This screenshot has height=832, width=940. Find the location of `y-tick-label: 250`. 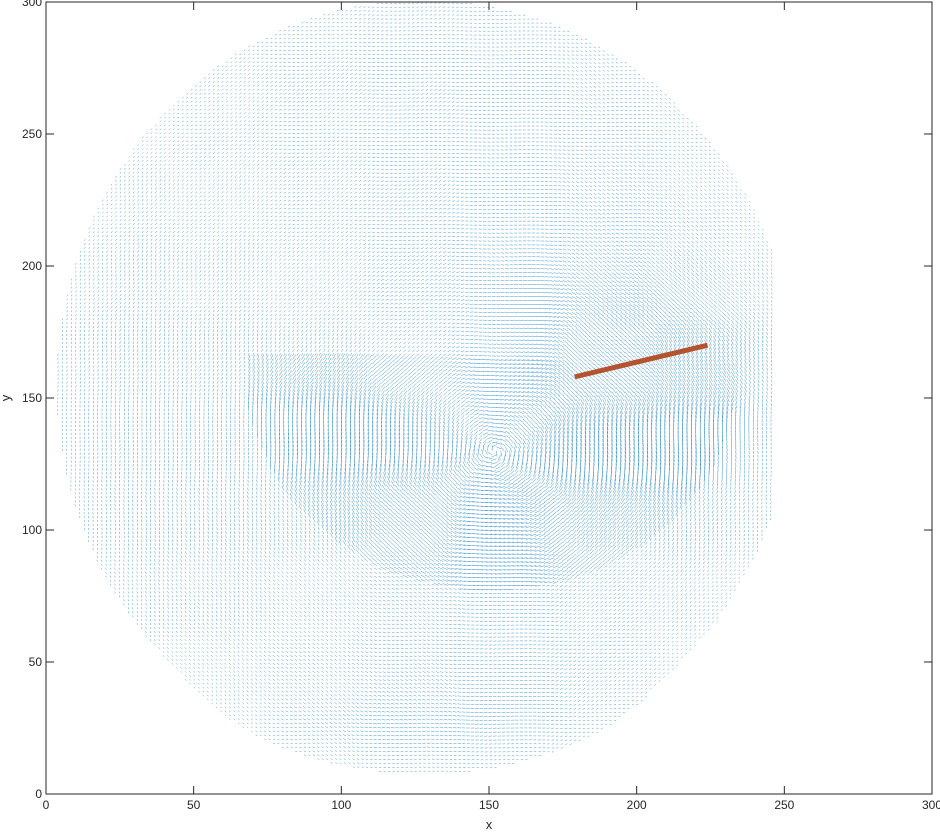

y-tick-label: 250 is located at coordinates (32, 134).